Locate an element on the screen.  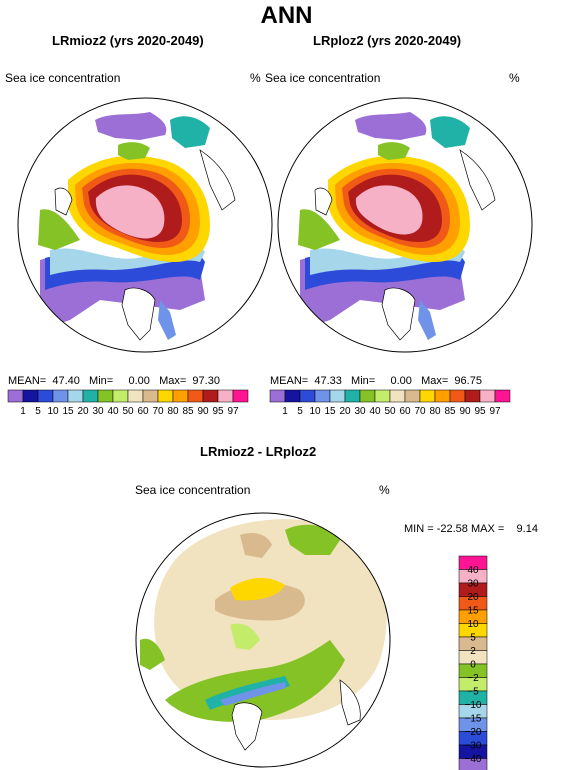
diff-panel-title: LRmioz2 - LRploz2 is located at coordinates (258, 451).